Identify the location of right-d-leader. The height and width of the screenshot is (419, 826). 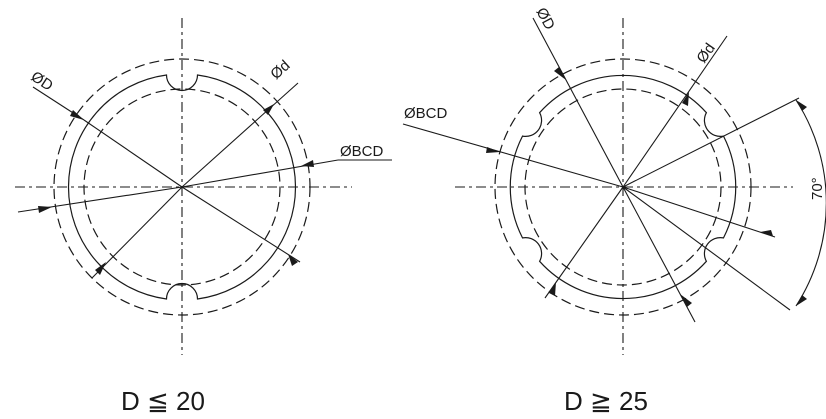
(675, 111).